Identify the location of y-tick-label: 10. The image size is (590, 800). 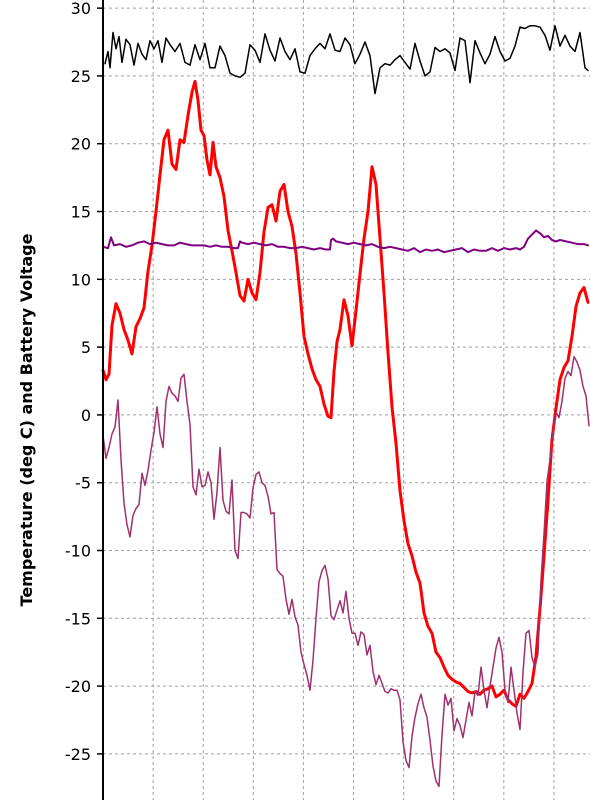
(81, 279).